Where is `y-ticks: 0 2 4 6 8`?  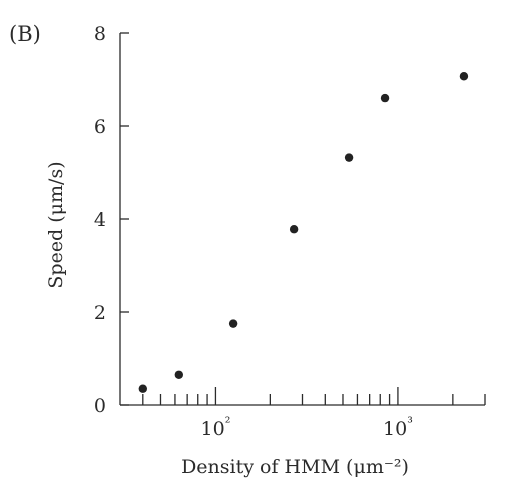
y-ticks: 0 2 4 6 8 is located at coordinates (111, 220).